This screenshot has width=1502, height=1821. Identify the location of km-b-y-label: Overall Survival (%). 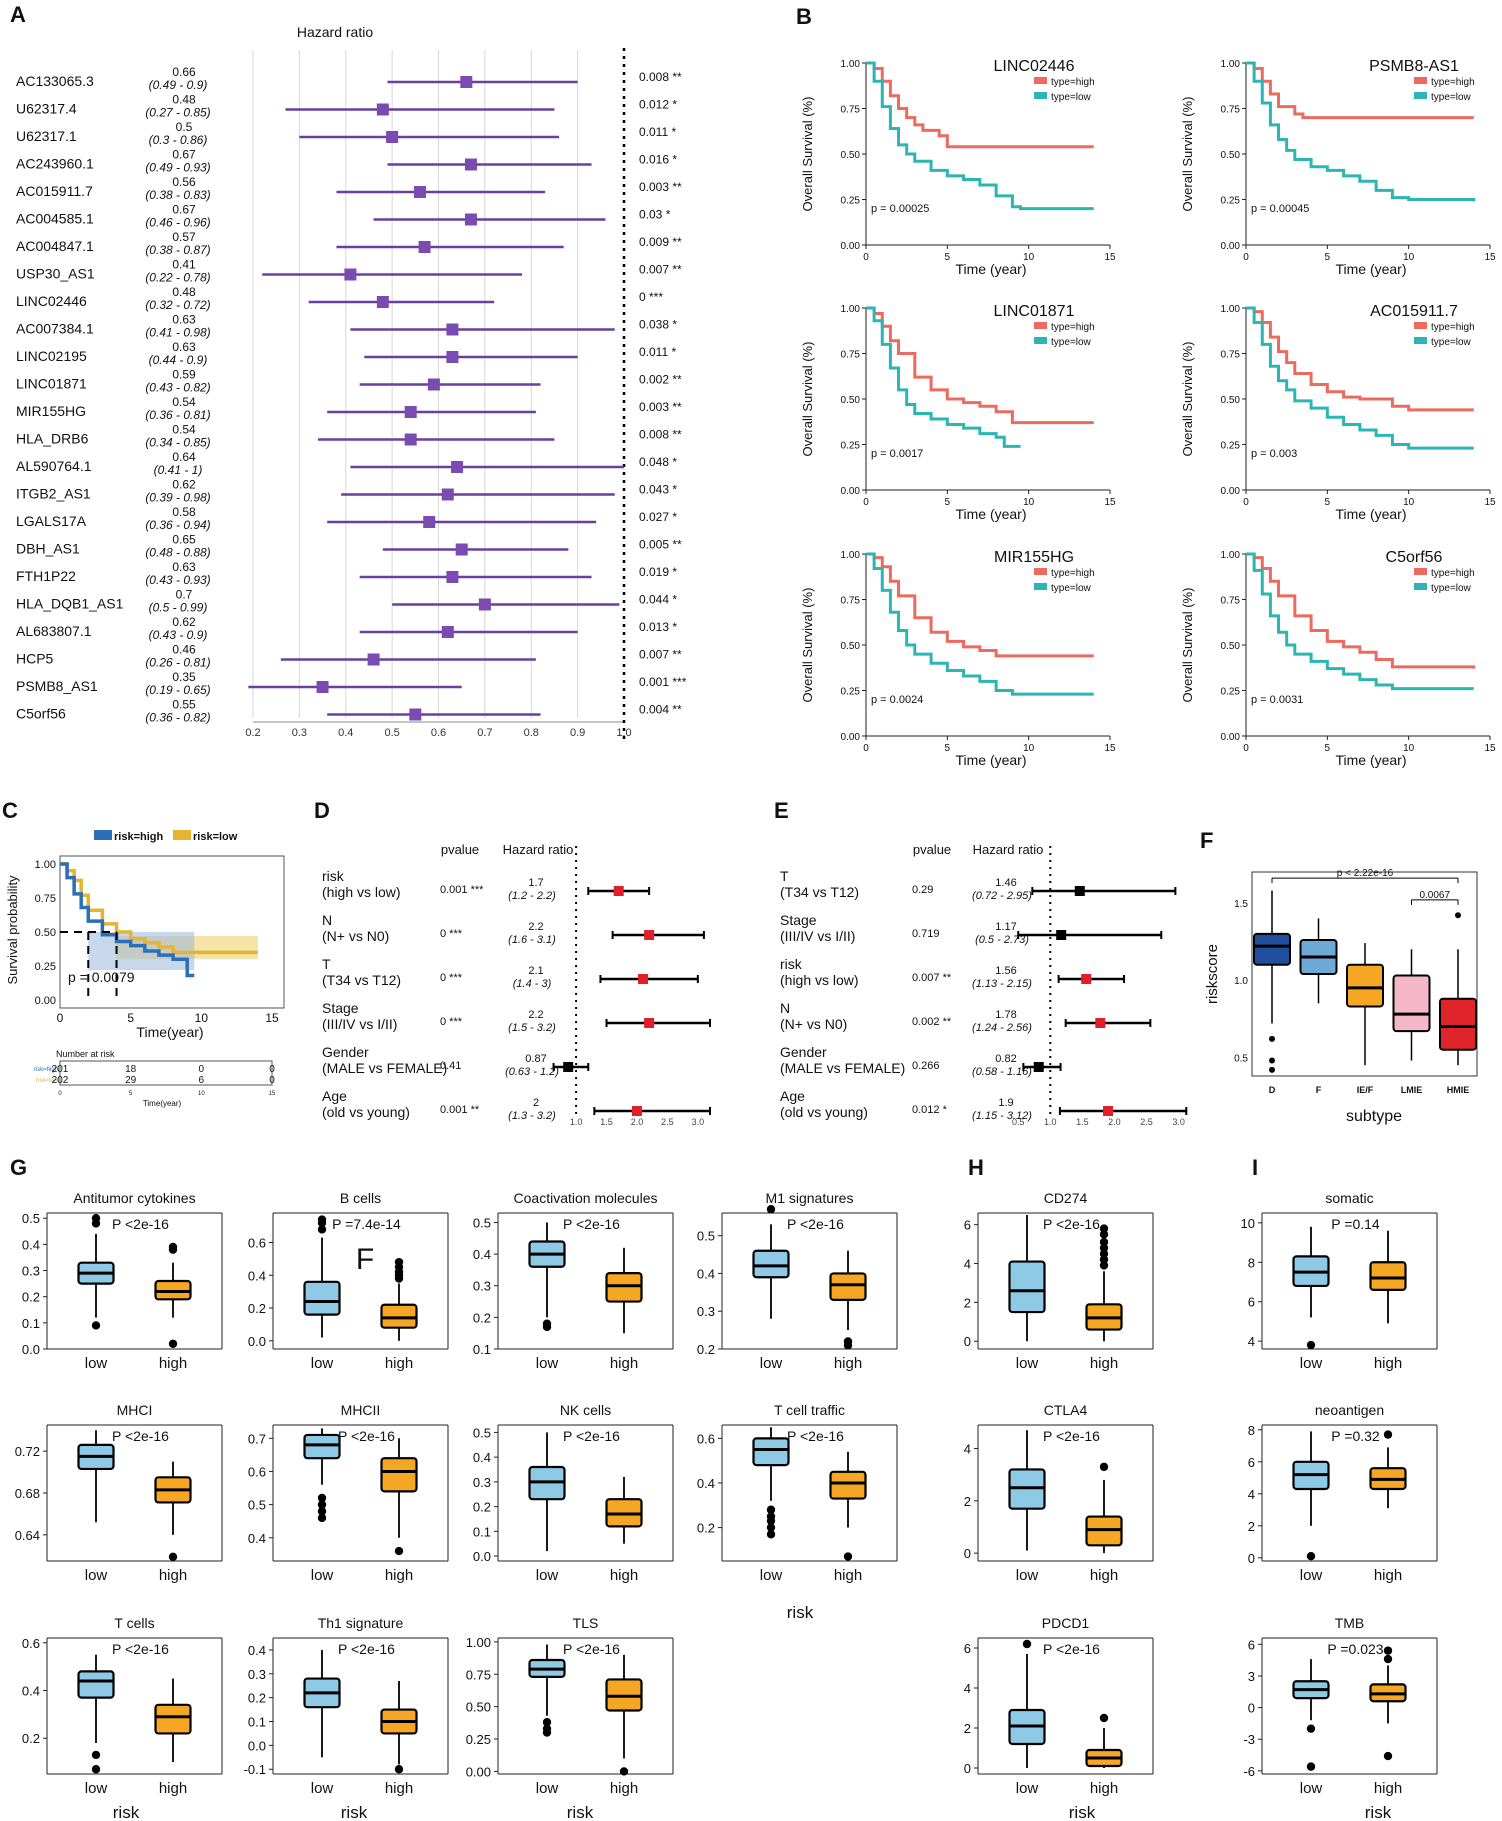
(807, 399).